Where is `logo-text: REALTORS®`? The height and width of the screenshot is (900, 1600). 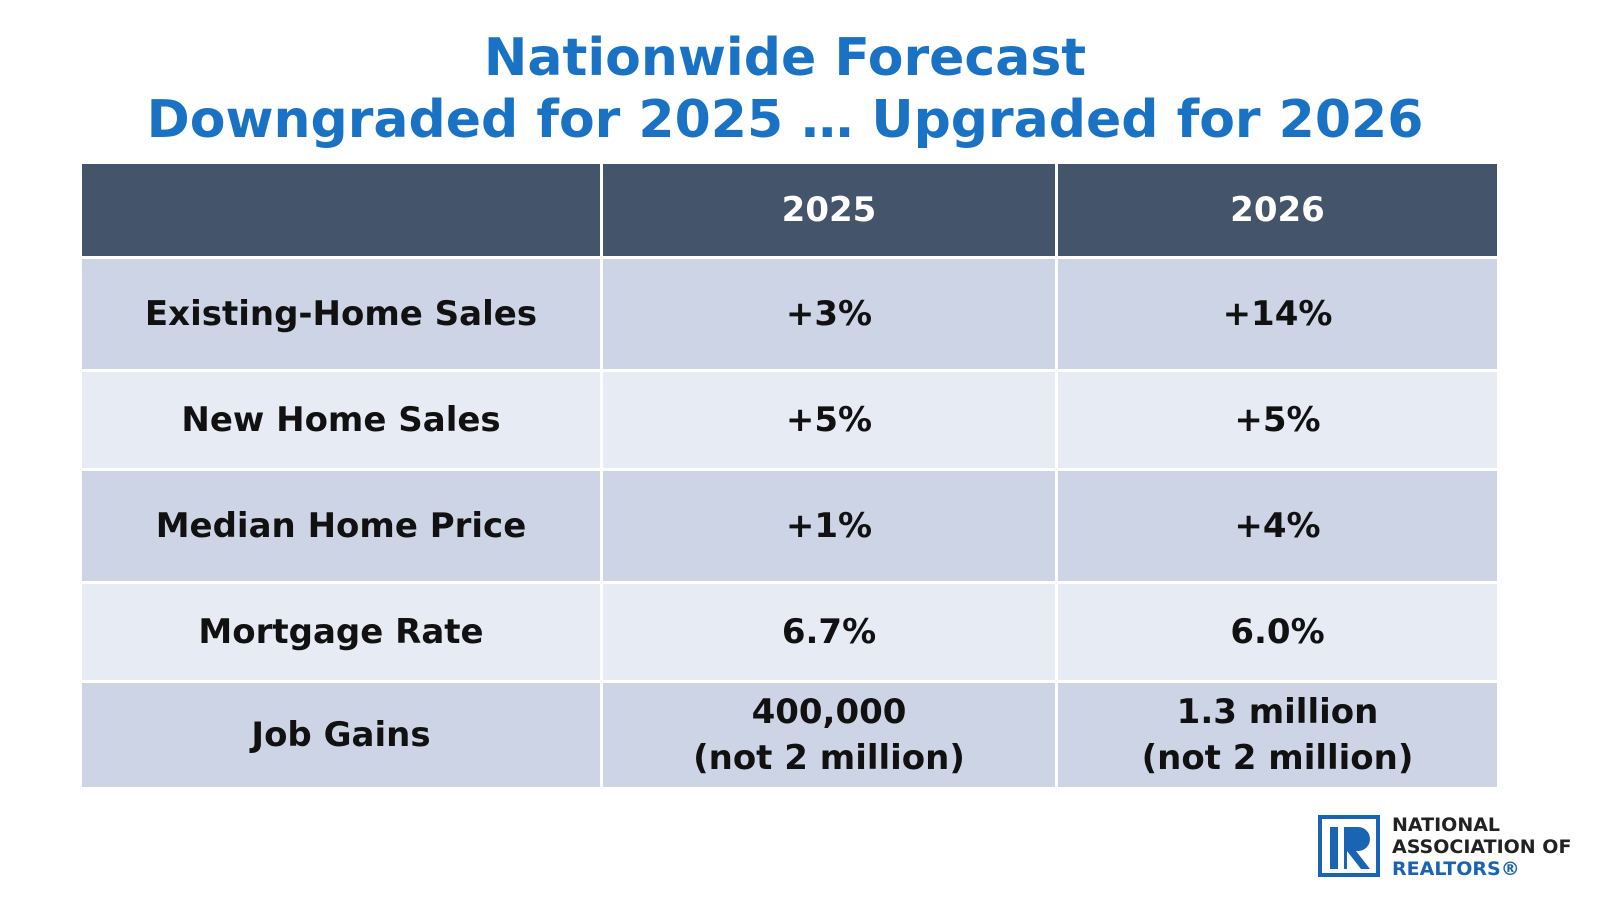 logo-text: REALTORS® is located at coordinates (1456, 869).